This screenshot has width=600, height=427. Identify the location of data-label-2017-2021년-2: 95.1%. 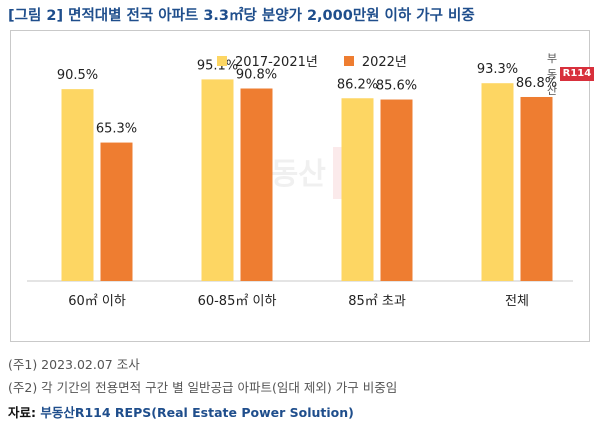
(217, 65).